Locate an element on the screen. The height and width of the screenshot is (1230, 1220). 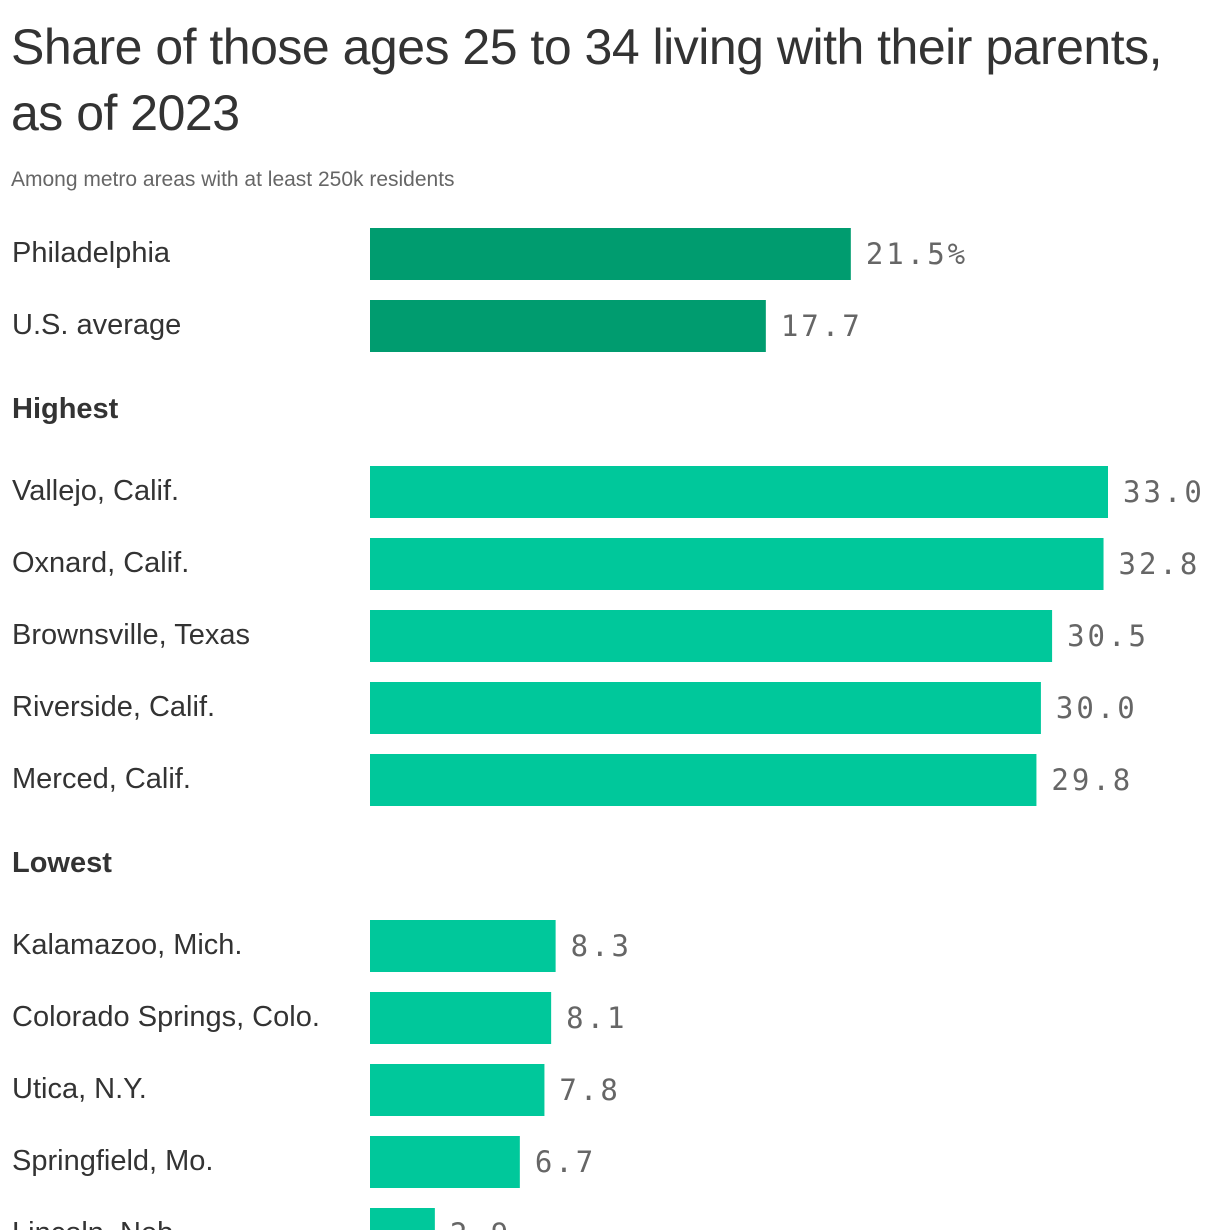
category-label-riverside-calif: Riverside, Calif. is located at coordinates (113, 707).